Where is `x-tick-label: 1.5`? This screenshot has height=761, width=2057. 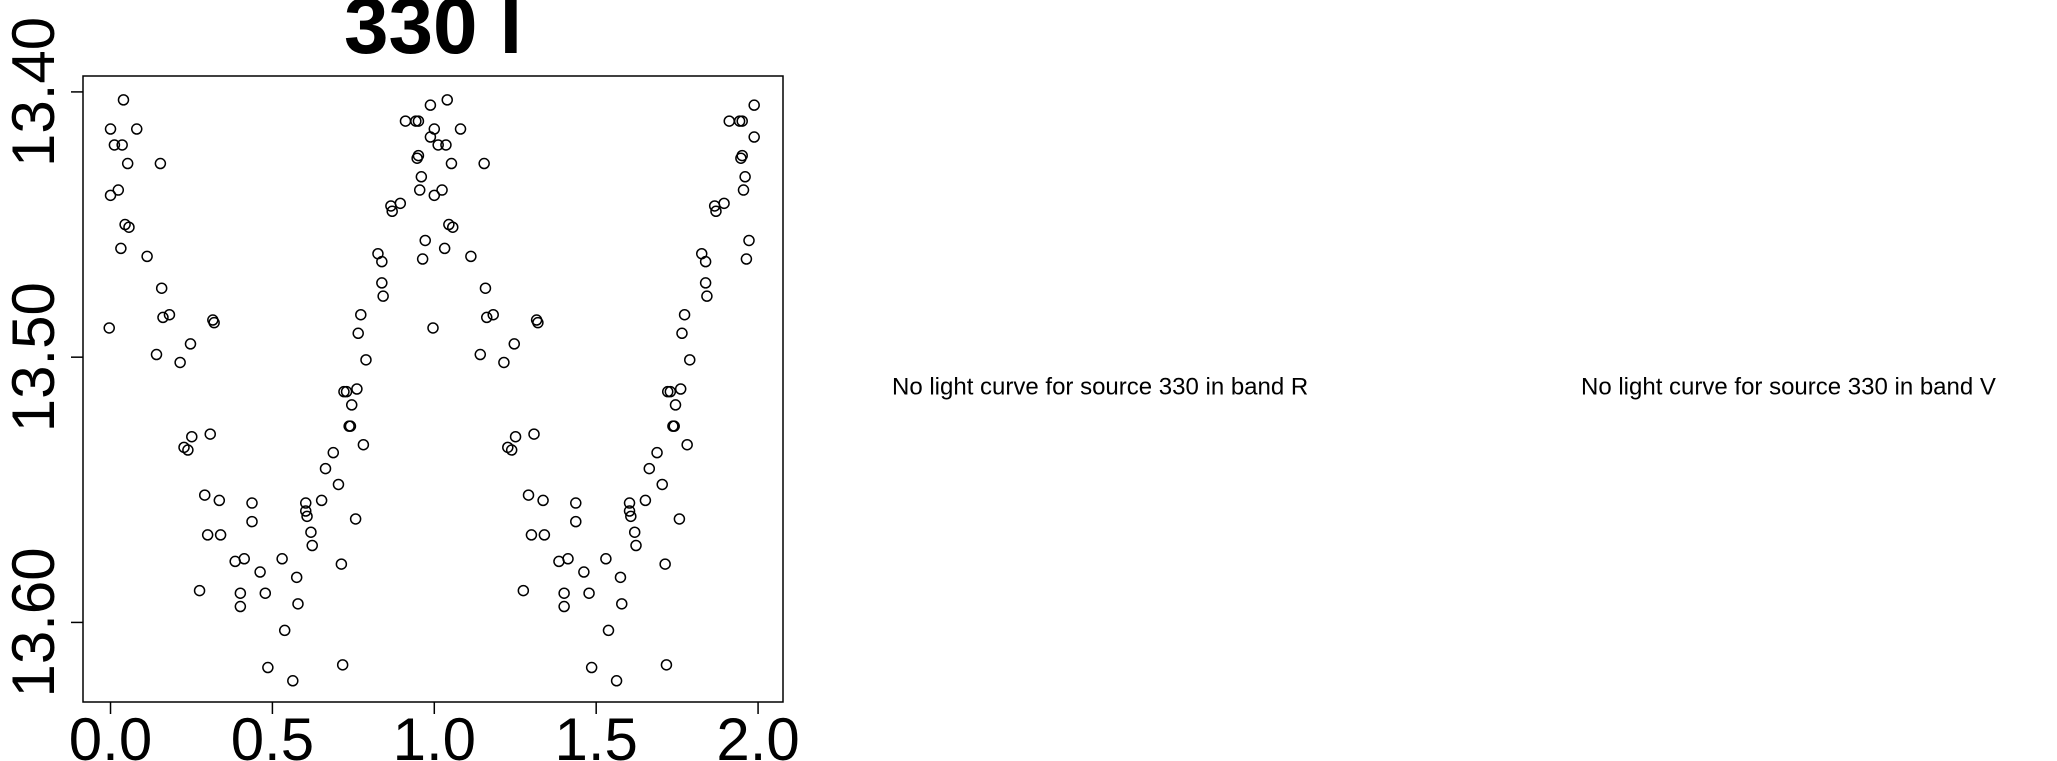 x-tick-label: 1.5 is located at coordinates (595, 733).